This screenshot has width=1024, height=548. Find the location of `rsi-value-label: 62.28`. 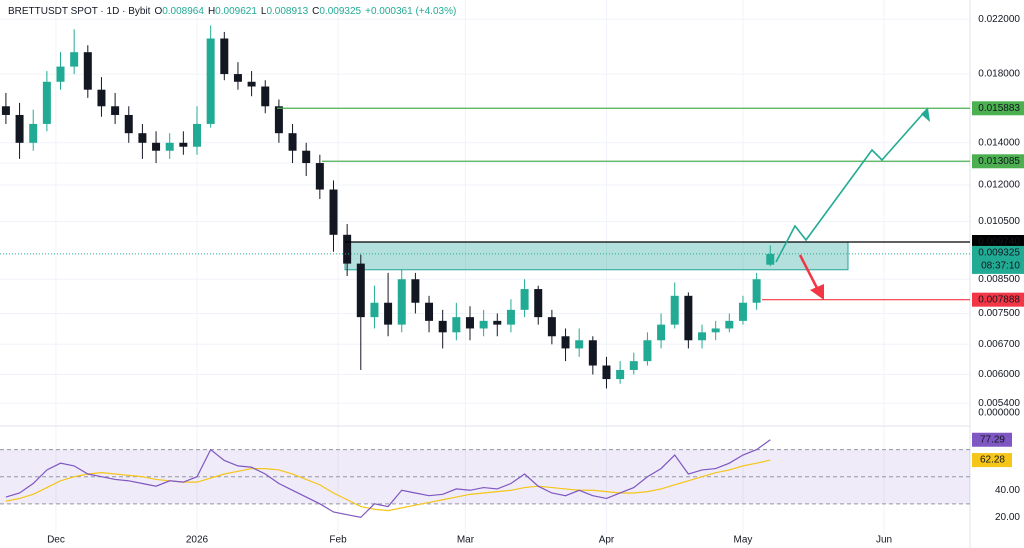

rsi-value-label: 62.28 is located at coordinates (992, 460).